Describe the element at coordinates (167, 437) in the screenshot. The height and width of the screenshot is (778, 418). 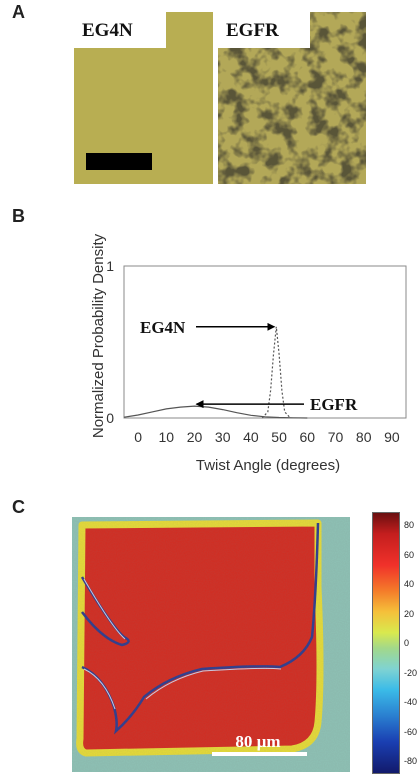
I see `x-tick-label: 10` at that location.